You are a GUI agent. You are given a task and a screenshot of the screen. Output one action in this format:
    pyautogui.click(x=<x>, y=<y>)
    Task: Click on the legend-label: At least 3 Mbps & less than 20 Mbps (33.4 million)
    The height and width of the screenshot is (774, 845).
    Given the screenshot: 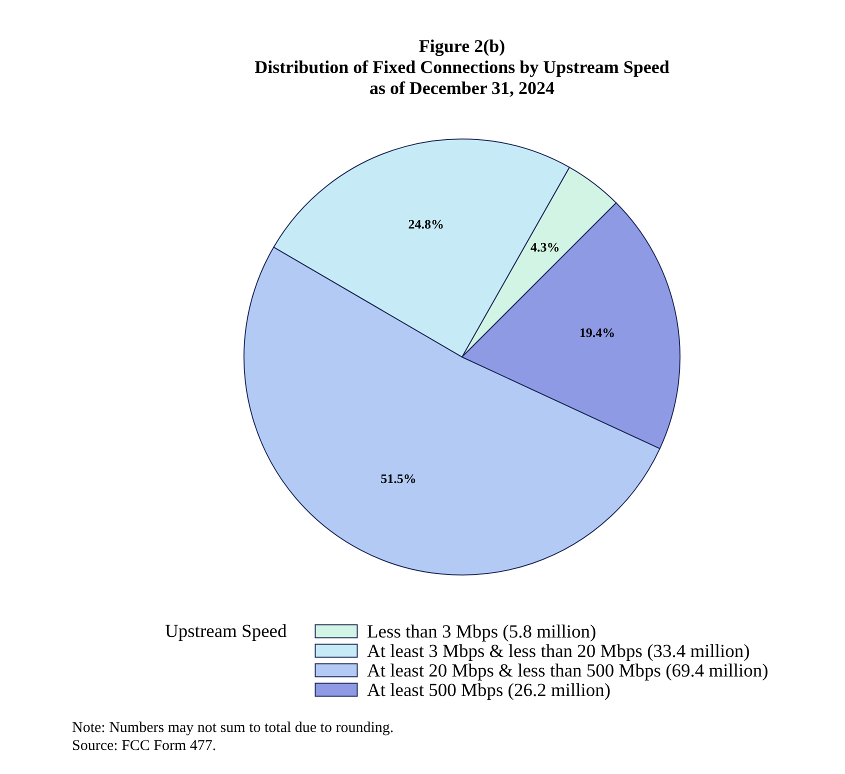 What is the action you would take?
    pyautogui.click(x=558, y=652)
    